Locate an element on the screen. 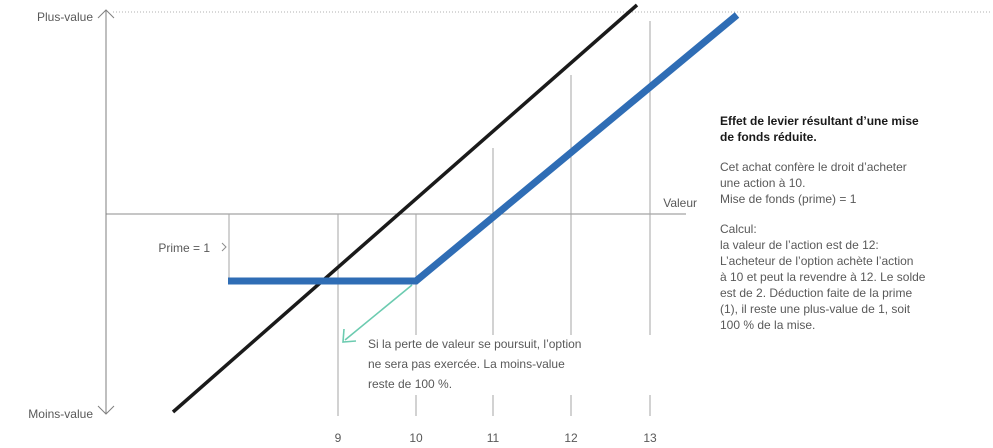 This screenshot has width=993, height=448. explanation-line: 100 % de la mise. is located at coordinates (768, 325).